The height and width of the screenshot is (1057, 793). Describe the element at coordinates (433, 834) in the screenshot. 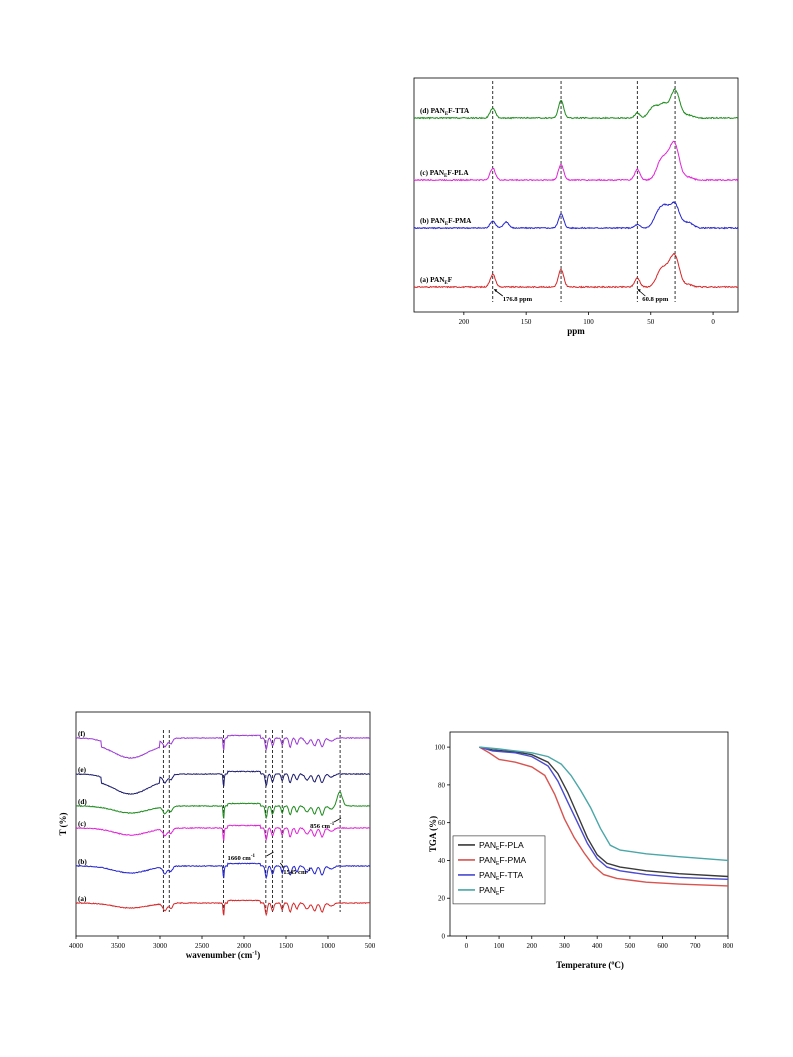

I see `tga-y-axis-label: TGA (%)` at that location.